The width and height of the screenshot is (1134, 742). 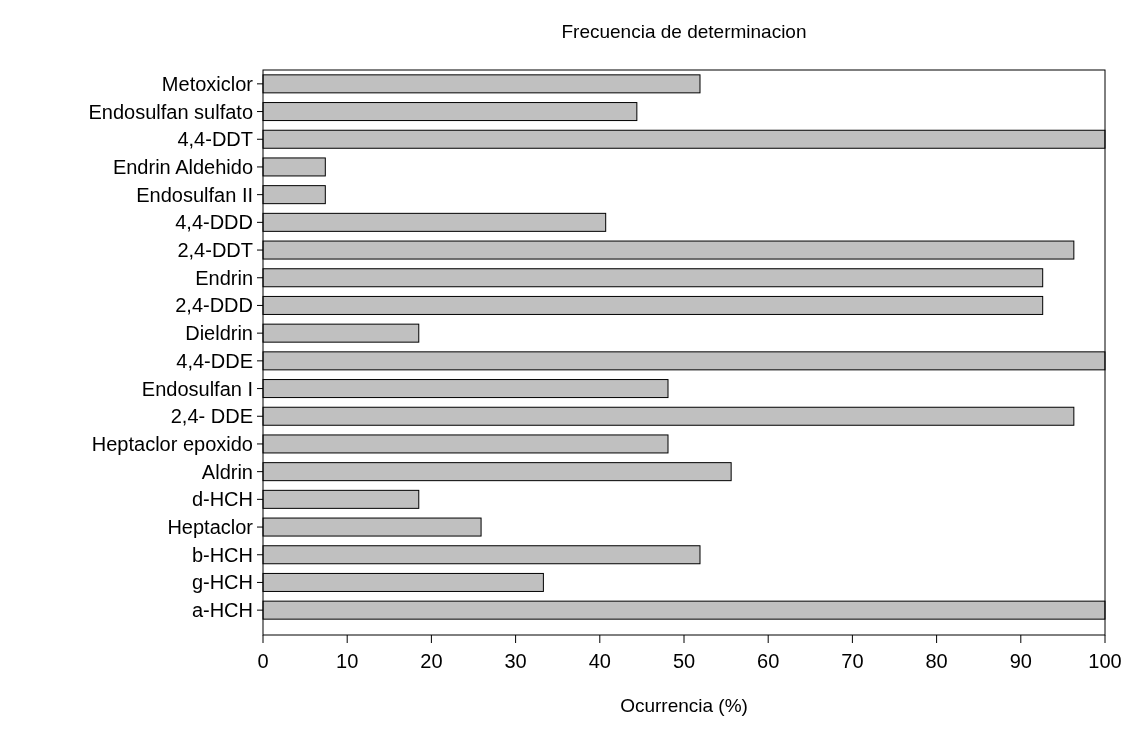 I want to click on y-tick-label: d-HCH, so click(x=222, y=499).